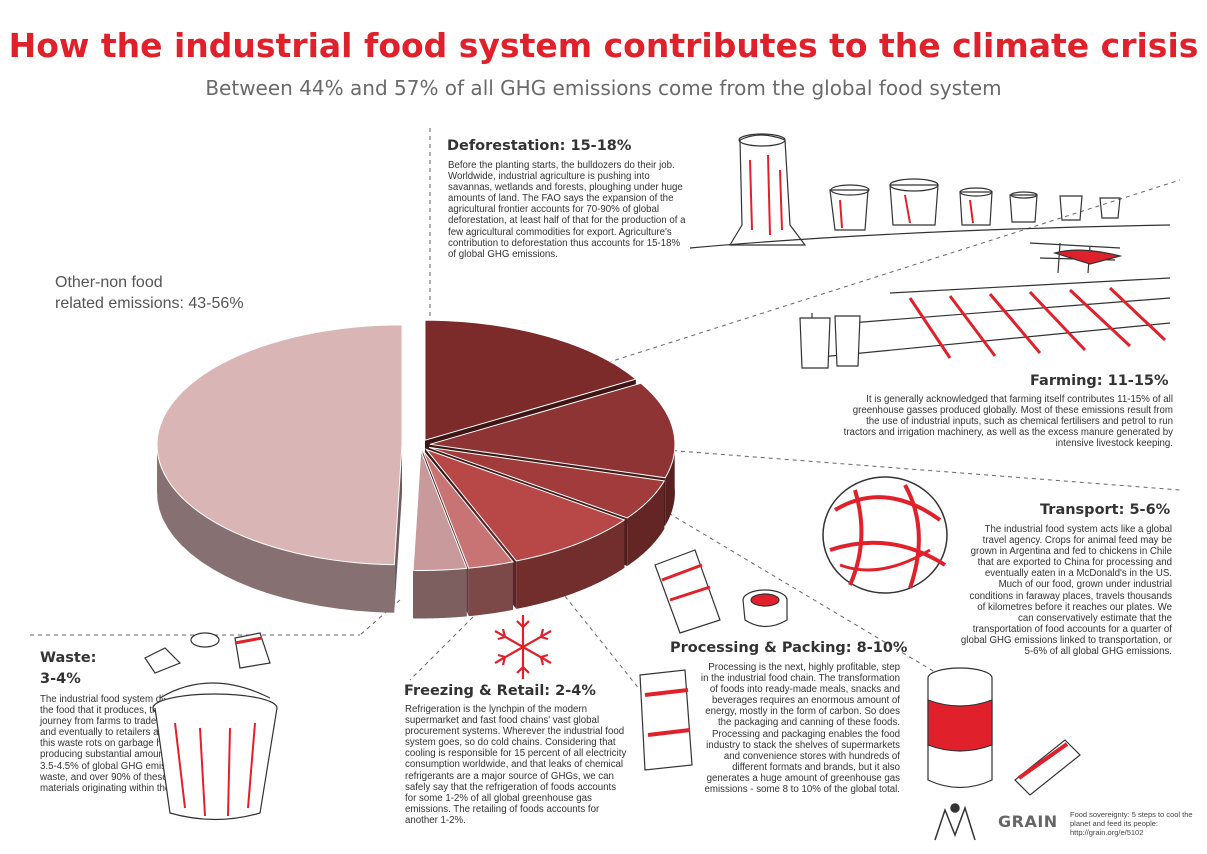 The height and width of the screenshot is (854, 1207). I want to click on waste-heading: Waste: 3-4%, so click(68, 669).